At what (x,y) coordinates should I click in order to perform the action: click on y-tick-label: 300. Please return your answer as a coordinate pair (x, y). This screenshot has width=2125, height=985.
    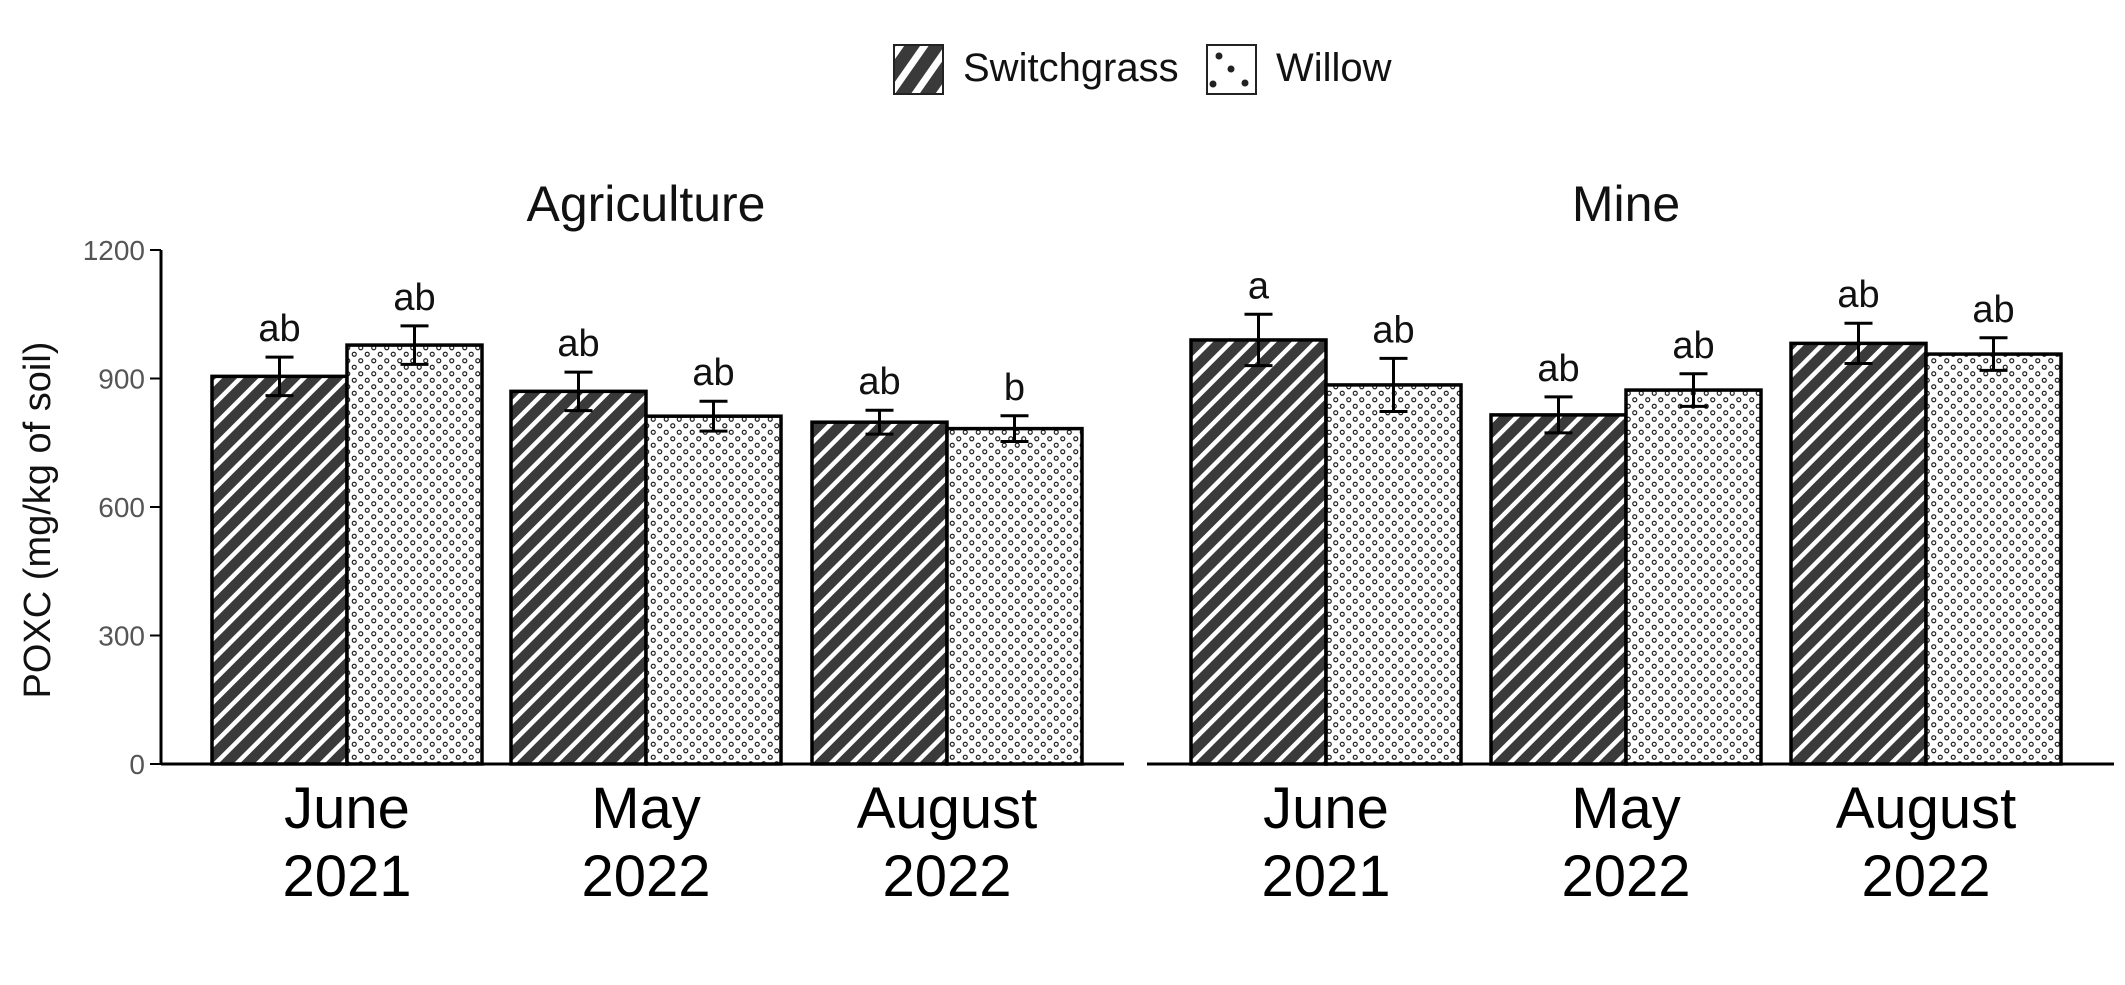
    Looking at the image, I should click on (121, 636).